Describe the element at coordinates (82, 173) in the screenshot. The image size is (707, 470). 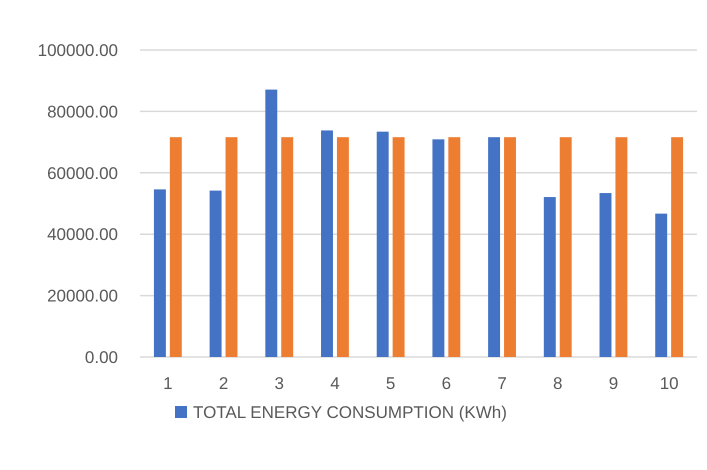
I see `y-tick-label: 60000.00` at that location.